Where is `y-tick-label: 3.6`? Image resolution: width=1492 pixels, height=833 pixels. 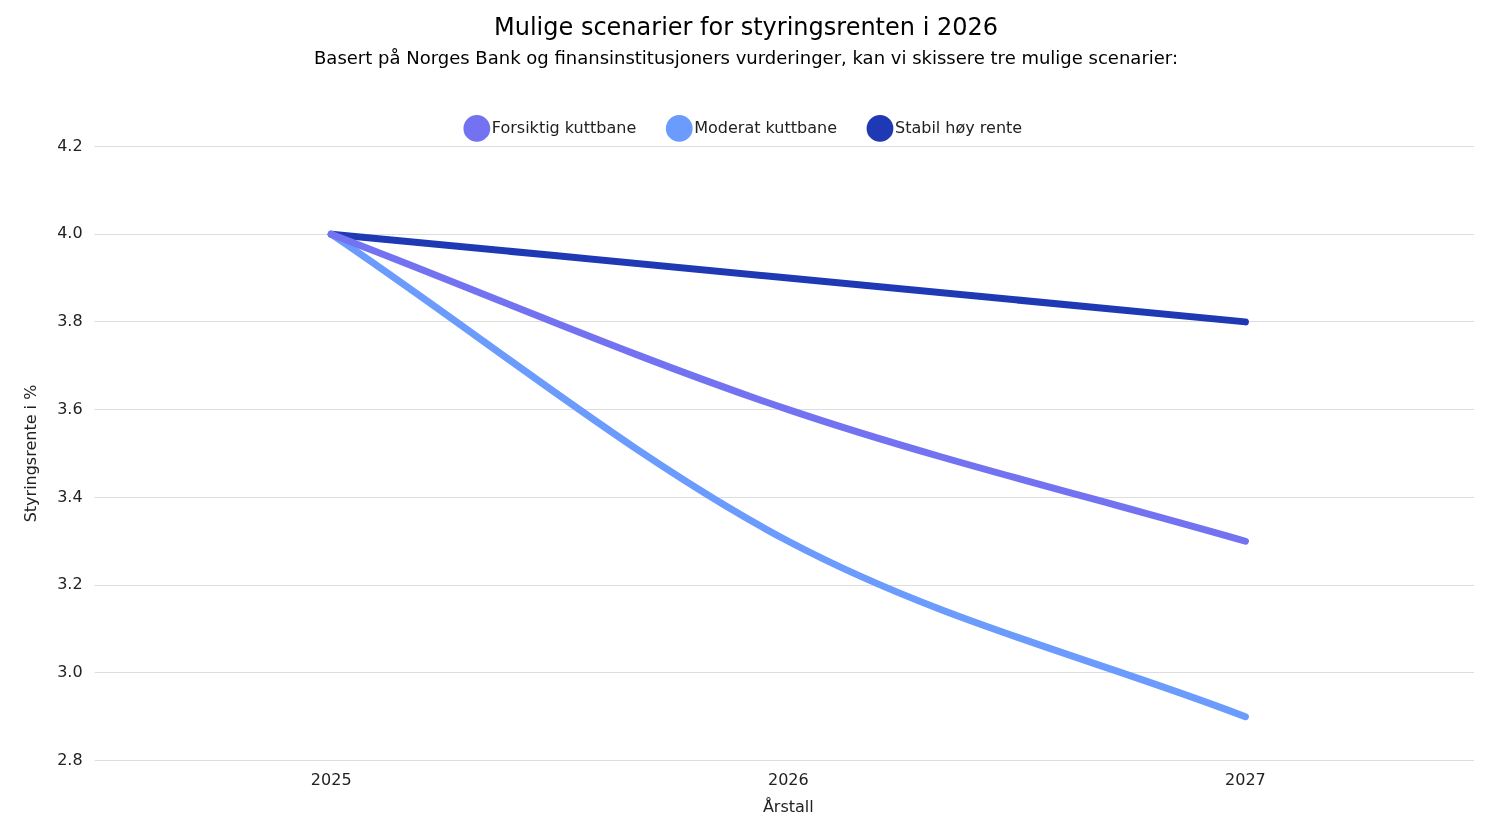 y-tick-label: 3.6 is located at coordinates (70, 408).